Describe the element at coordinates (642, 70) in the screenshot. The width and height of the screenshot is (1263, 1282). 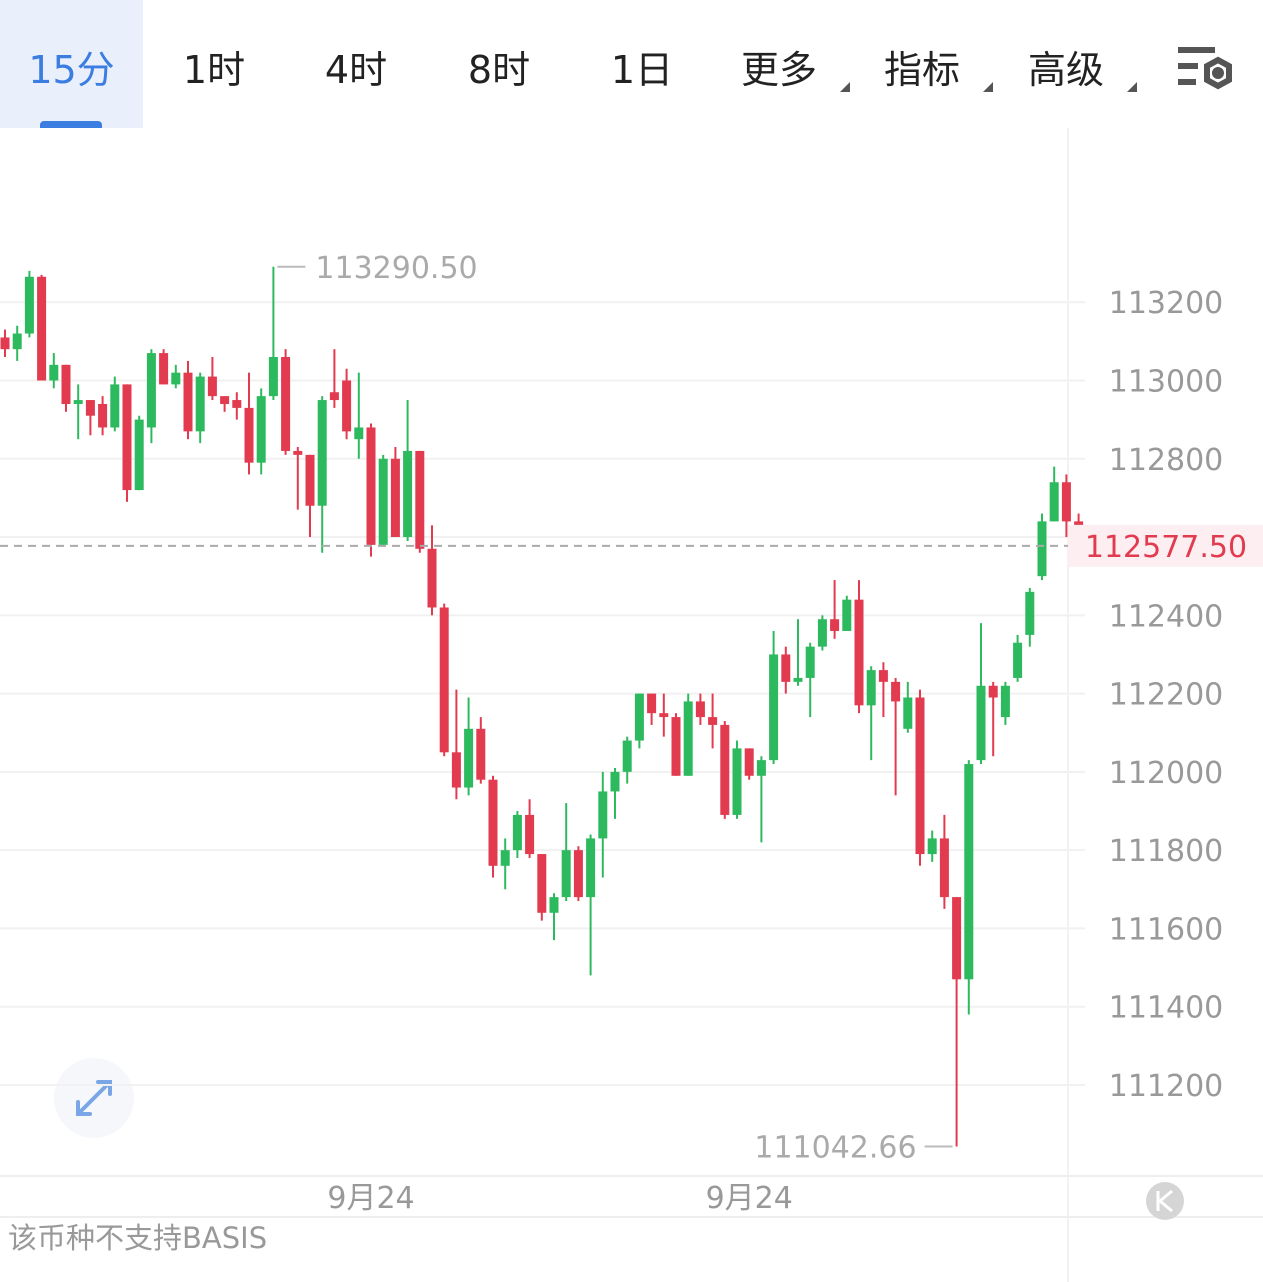
I see `tab: 1日` at that location.